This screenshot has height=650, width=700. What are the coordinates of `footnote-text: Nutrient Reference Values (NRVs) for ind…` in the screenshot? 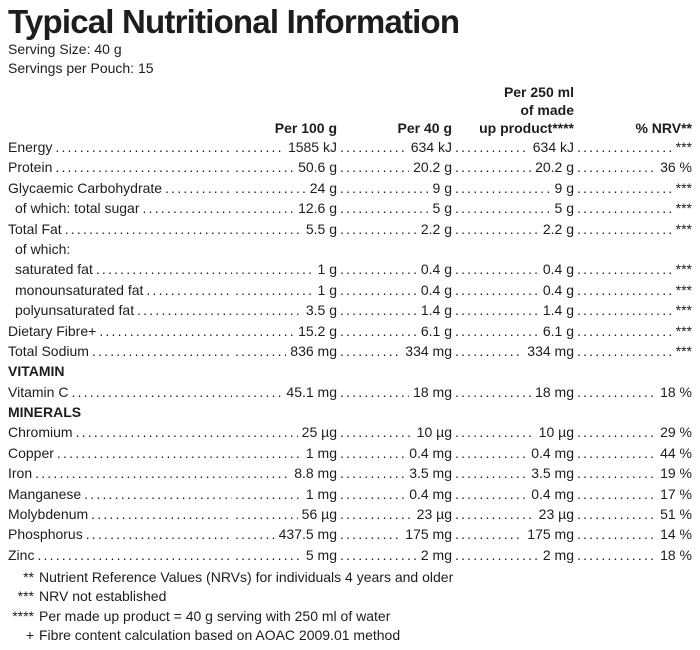 It's located at (246, 577).